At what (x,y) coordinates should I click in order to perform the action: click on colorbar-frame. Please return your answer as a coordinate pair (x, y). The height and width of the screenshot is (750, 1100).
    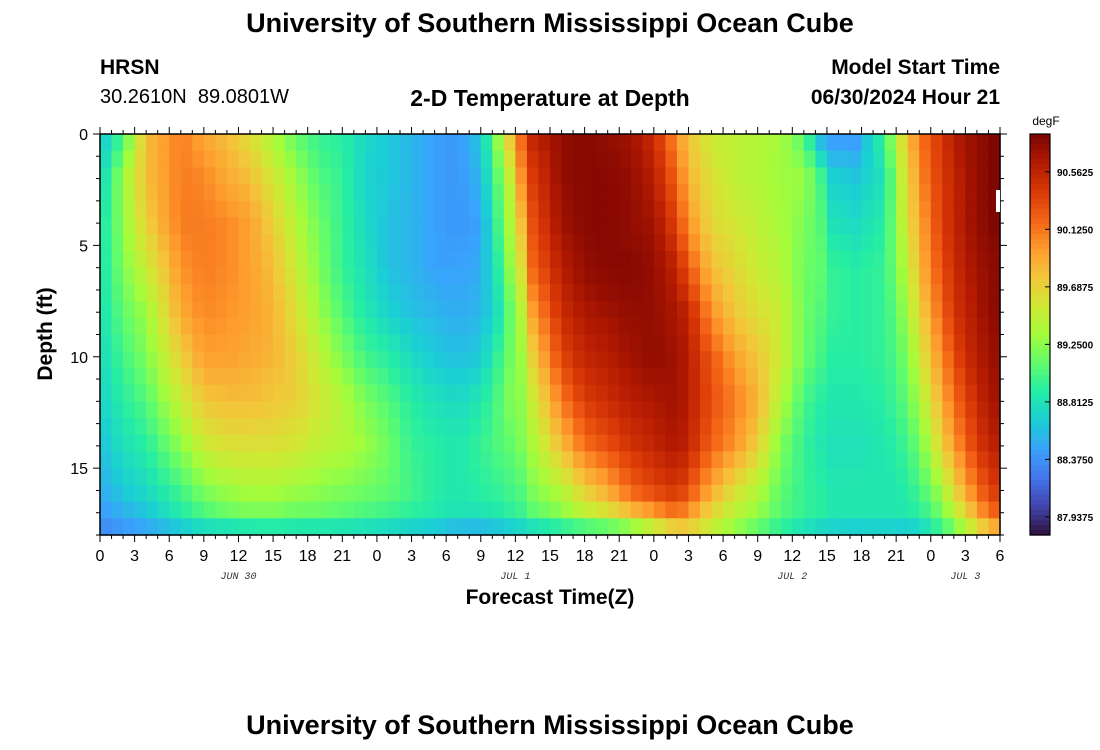
    Looking at the image, I should click on (1040, 334).